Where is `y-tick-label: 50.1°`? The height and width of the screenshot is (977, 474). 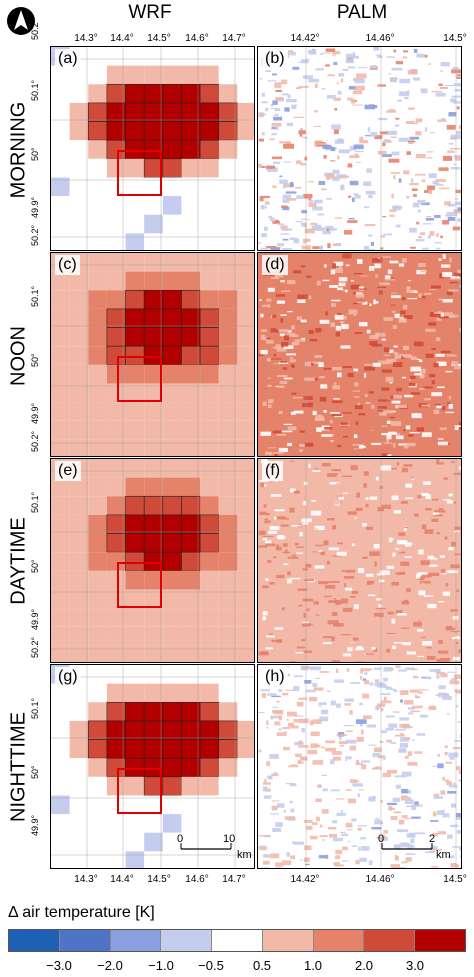 y-tick-label: 50.1° is located at coordinates (35, 90).